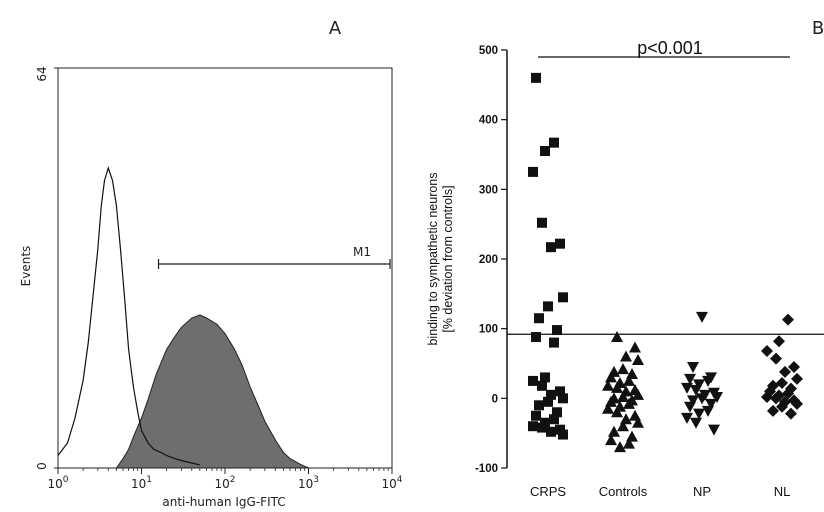 This screenshot has height=512, width=824. I want to click on histogram-outline-series, so click(129, 316).